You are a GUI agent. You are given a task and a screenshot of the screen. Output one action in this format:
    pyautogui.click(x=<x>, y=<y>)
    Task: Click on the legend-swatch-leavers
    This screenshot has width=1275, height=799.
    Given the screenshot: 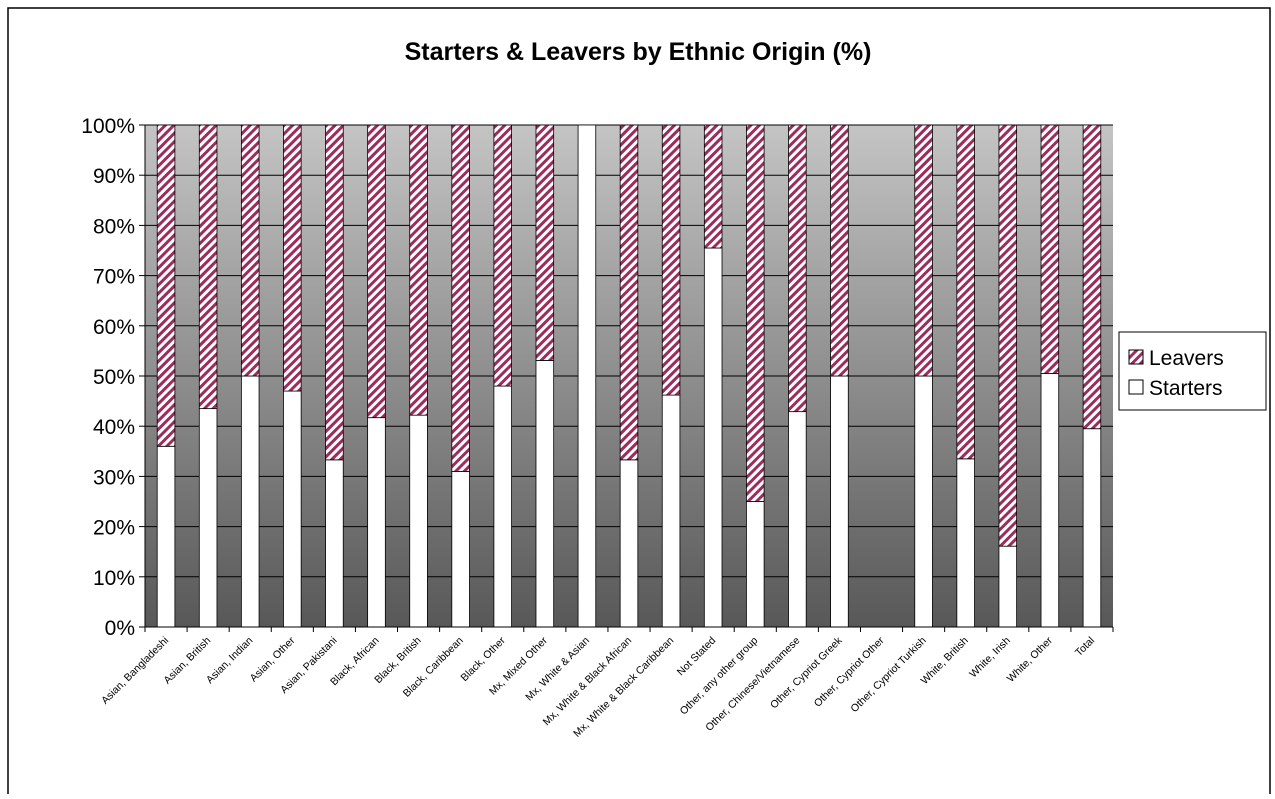 What is the action you would take?
    pyautogui.click(x=1136, y=357)
    